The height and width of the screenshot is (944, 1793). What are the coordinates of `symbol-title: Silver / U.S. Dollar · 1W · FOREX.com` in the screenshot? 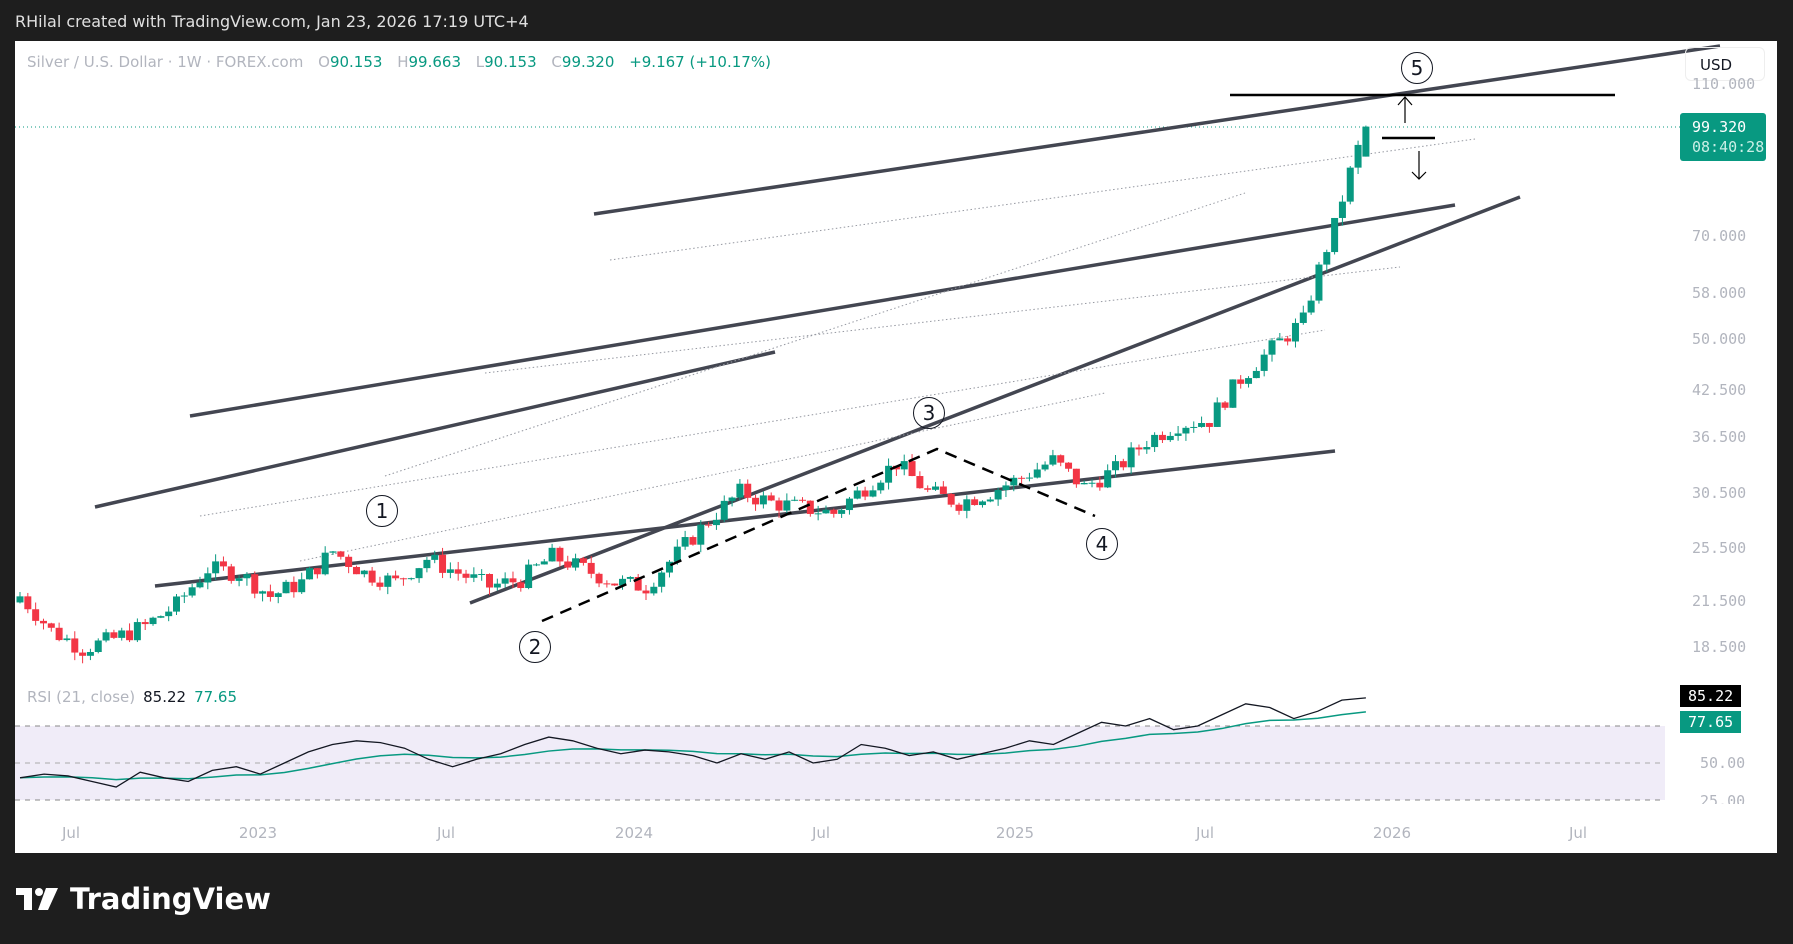 It's located at (165, 62).